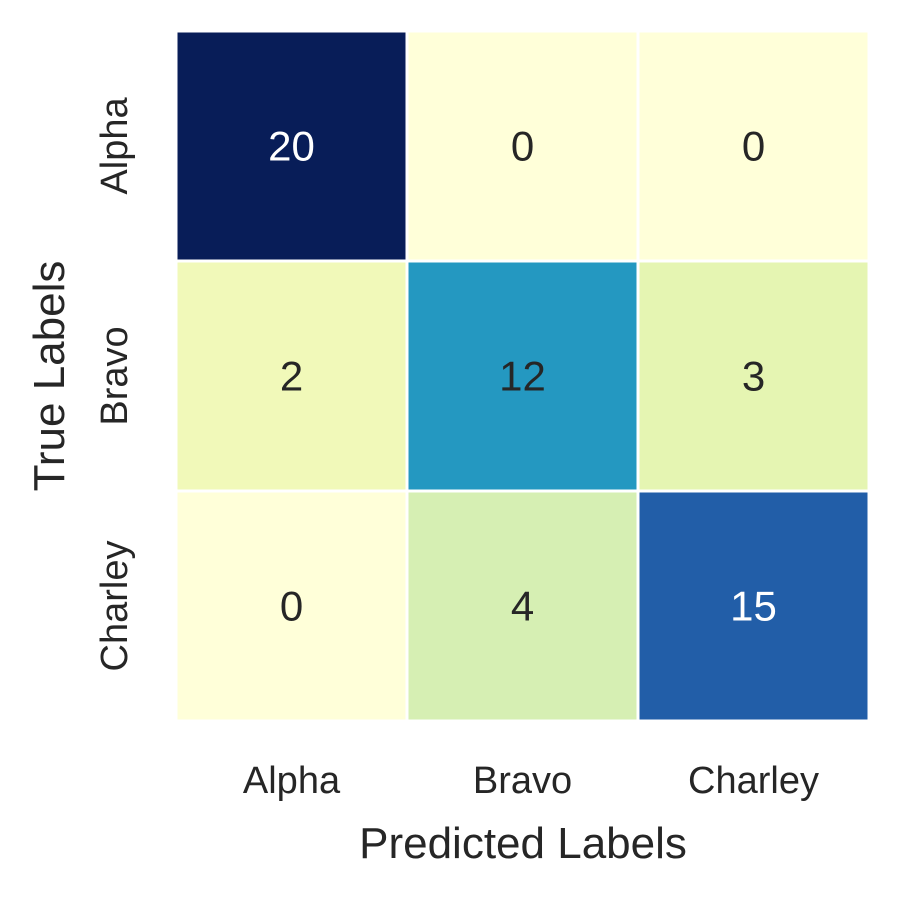 Image resolution: width=901 pixels, height=897 pixels. I want to click on cell-value-label: 12, so click(522, 376).